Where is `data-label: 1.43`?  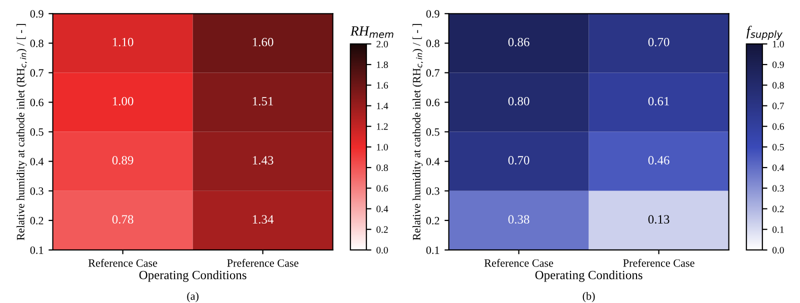
data-label: 1.43 is located at coordinates (263, 160).